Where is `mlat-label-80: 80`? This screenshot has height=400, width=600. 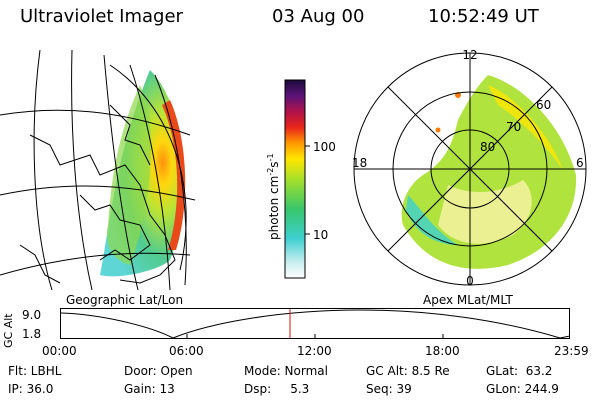
mlat-label-80: 80 is located at coordinates (487, 147).